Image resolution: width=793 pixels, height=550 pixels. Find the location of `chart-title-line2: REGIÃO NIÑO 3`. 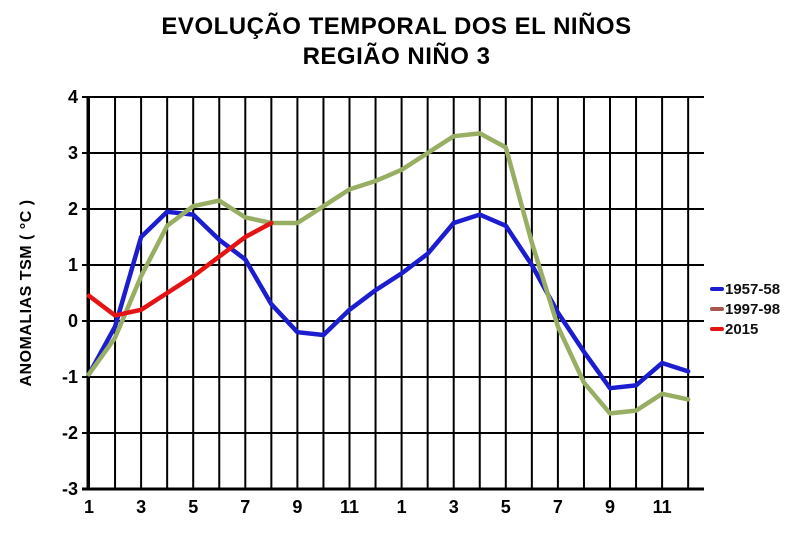

chart-title-line2: REGIÃO NIÑO 3 is located at coordinates (396, 56).